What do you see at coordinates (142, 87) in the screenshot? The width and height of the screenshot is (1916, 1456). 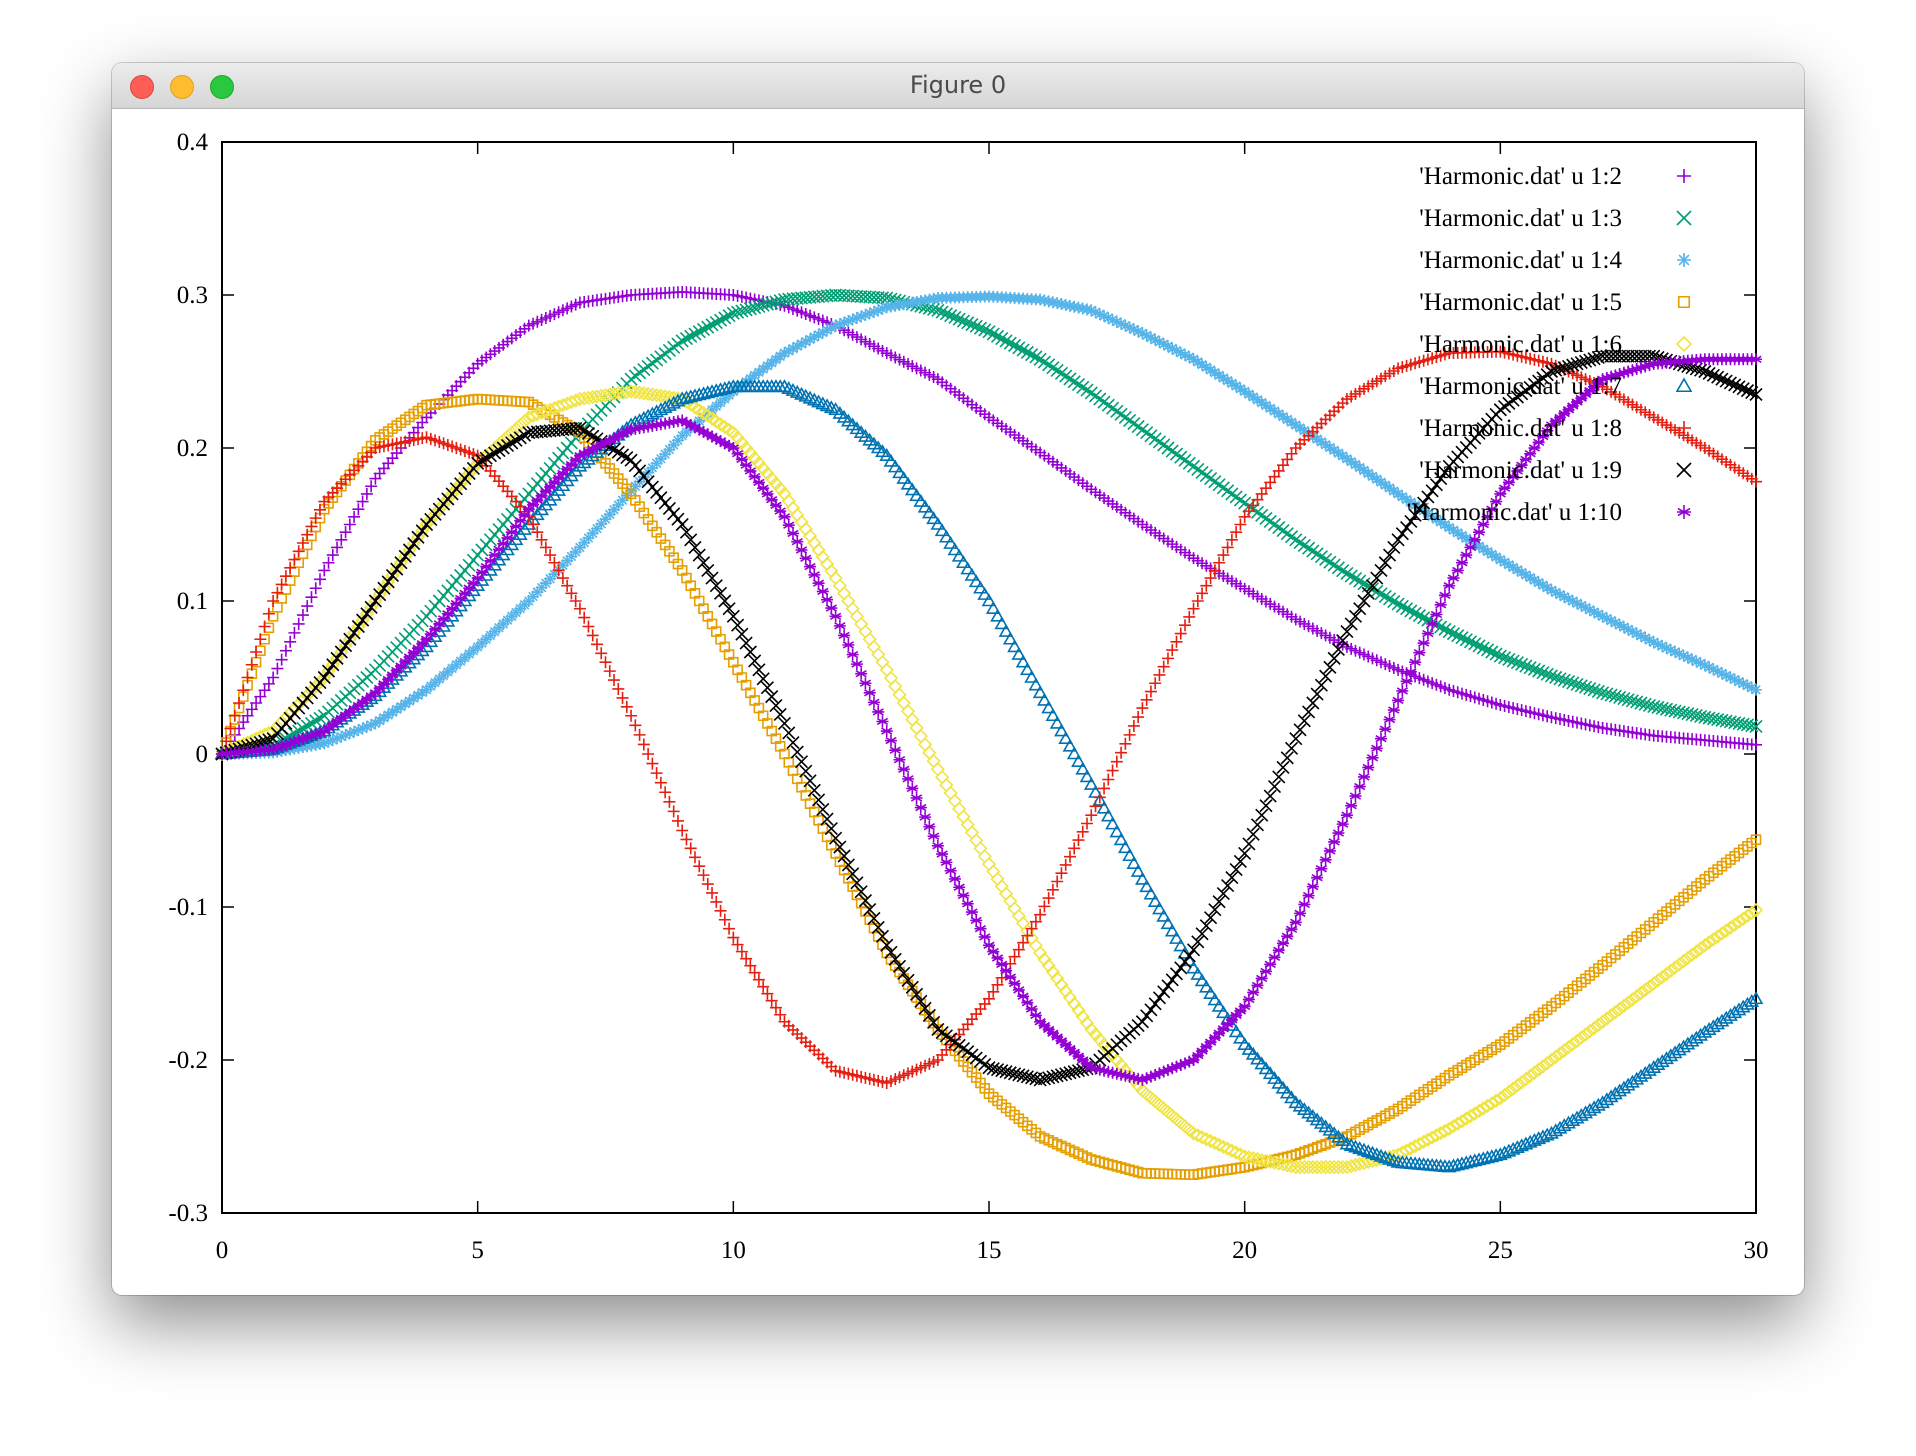 I see `close-button` at bounding box center [142, 87].